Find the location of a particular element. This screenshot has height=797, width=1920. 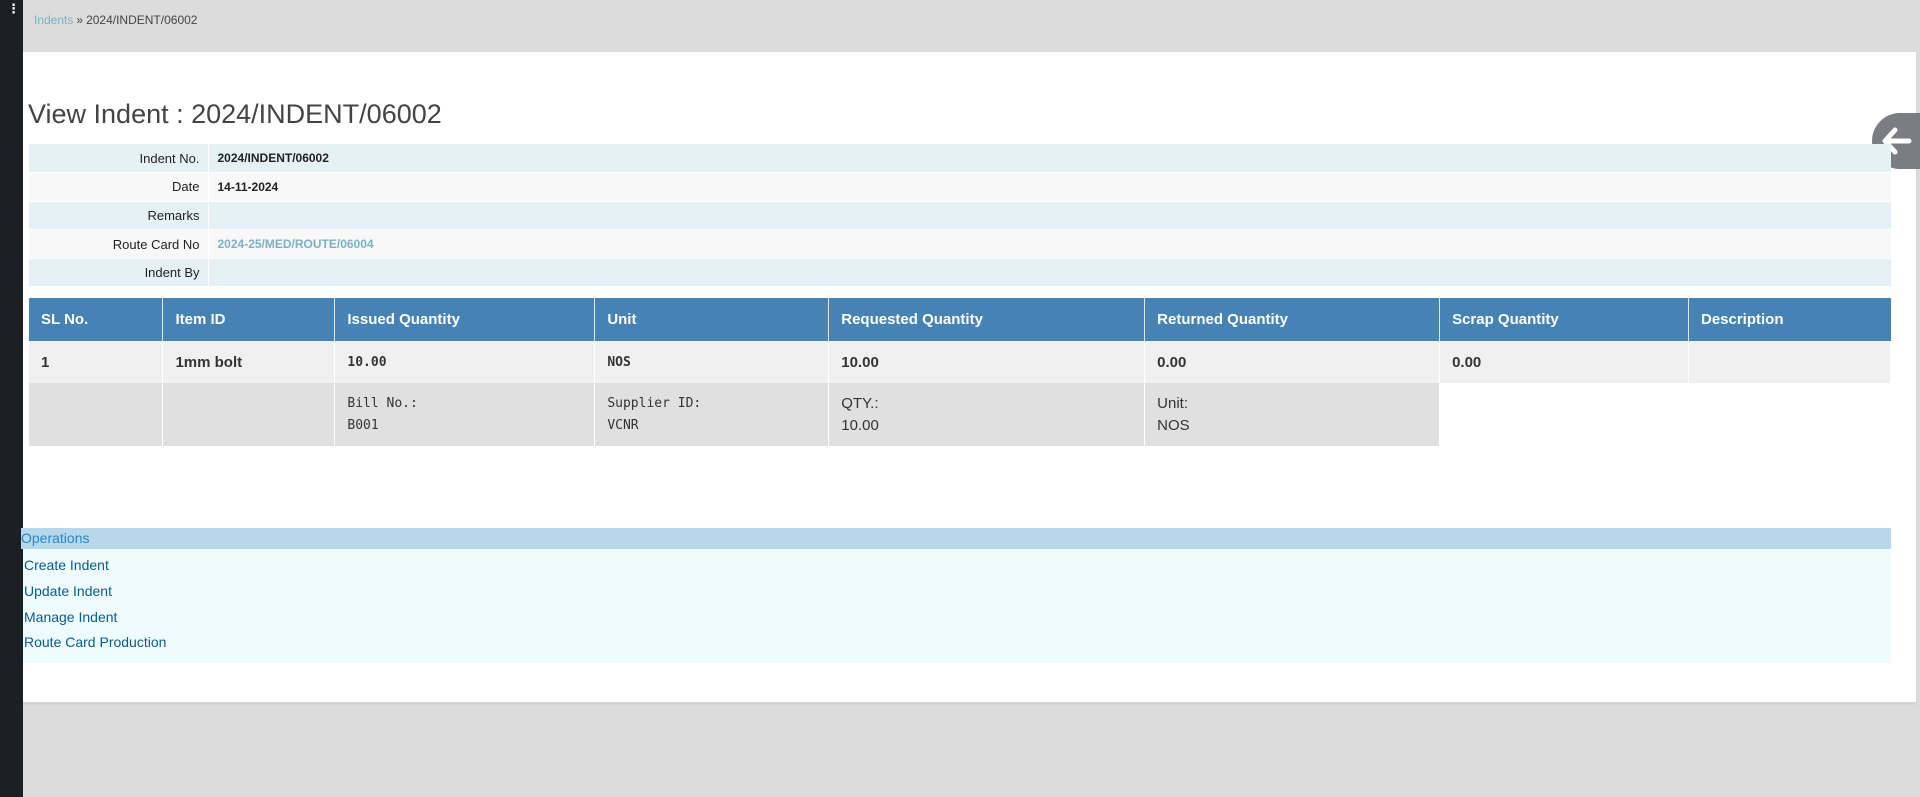

breadcrumb: Indents» 2024/INDENT/06002 is located at coordinates (115, 20).